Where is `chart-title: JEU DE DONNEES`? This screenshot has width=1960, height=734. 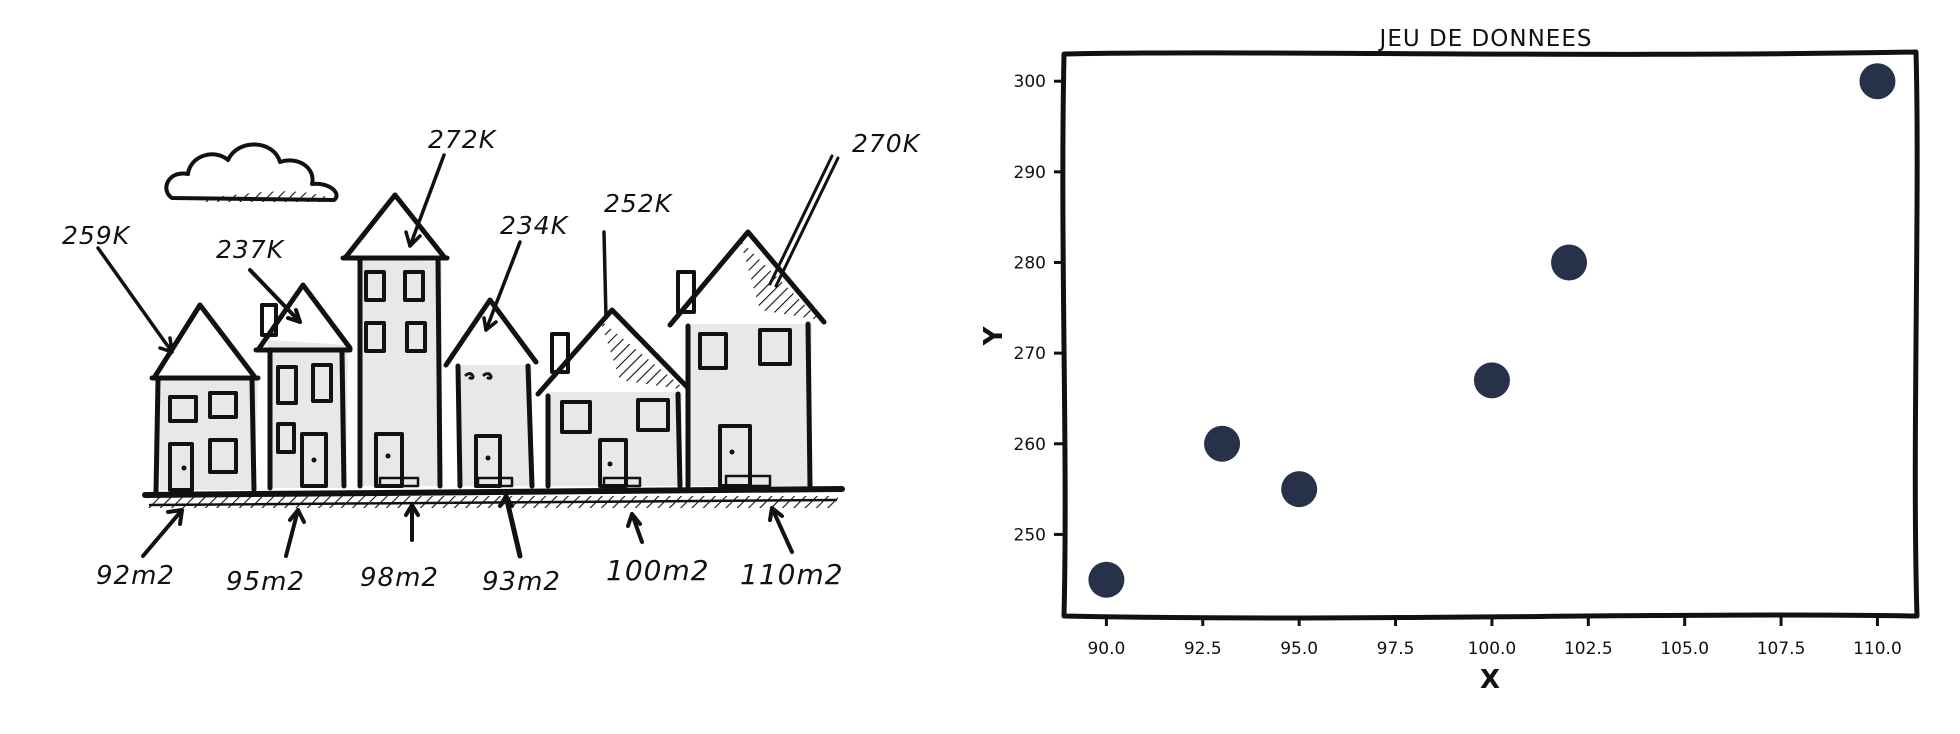 chart-title: JEU DE DONNEES is located at coordinates (1485, 39).